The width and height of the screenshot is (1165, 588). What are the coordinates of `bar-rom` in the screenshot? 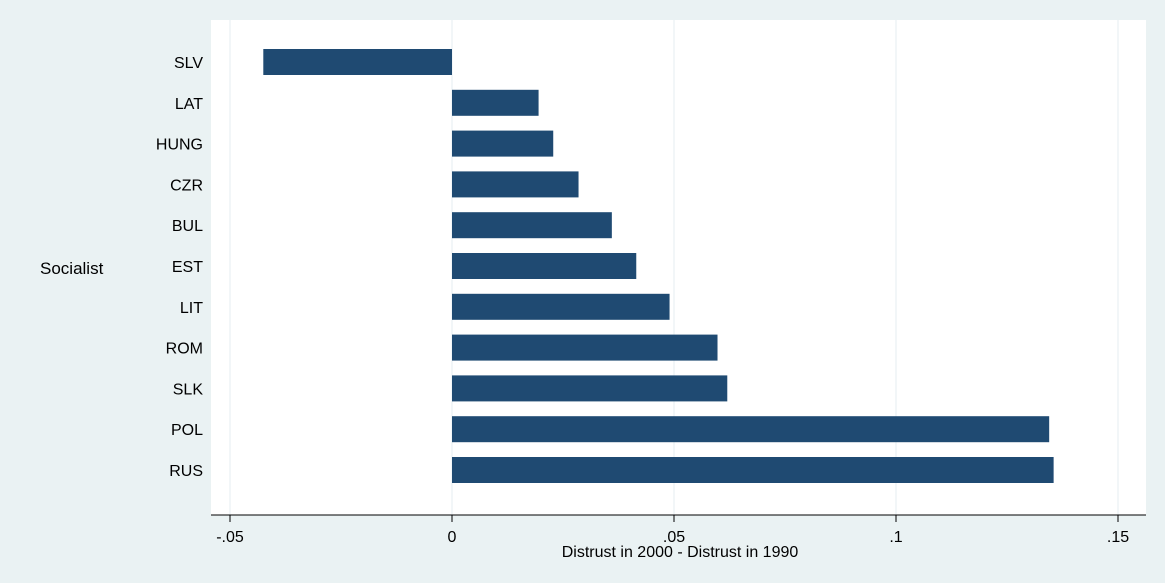 It's located at (585, 347).